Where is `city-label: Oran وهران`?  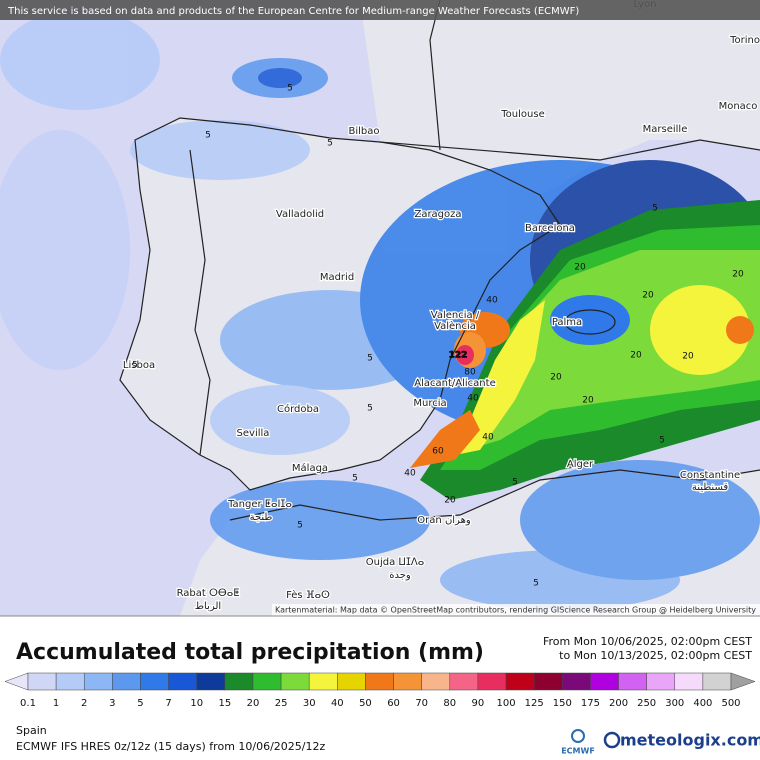
city-label: Oran وهران is located at coordinates (444, 520).